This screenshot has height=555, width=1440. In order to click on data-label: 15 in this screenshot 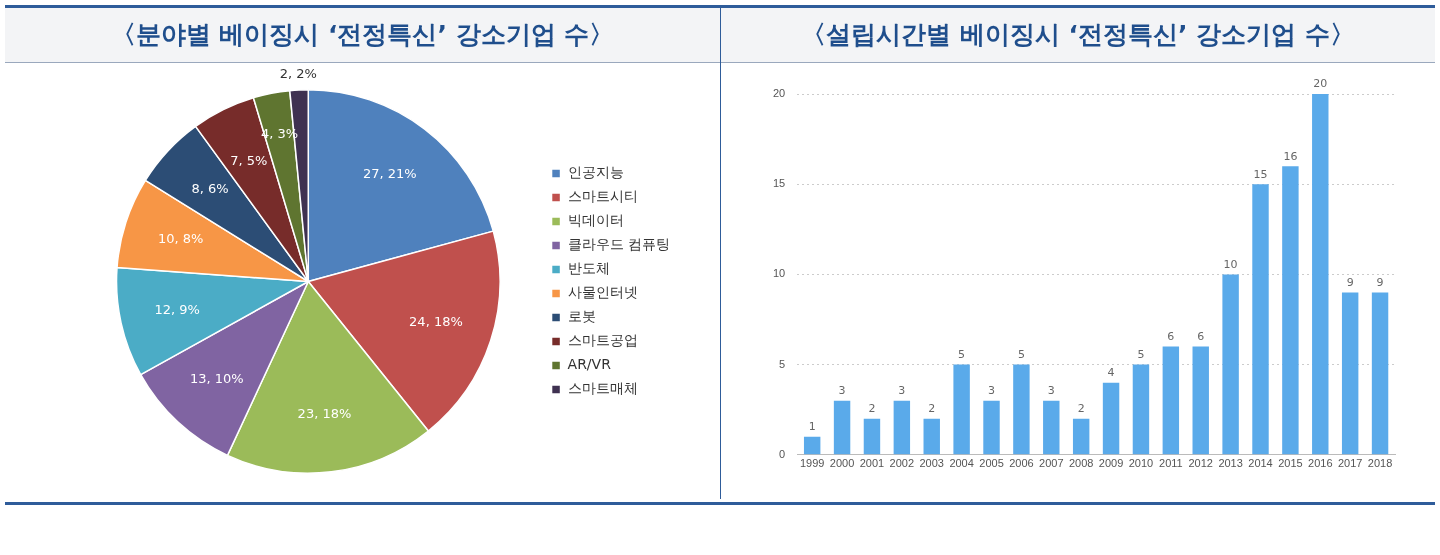, I will do `click(1260, 174)`.